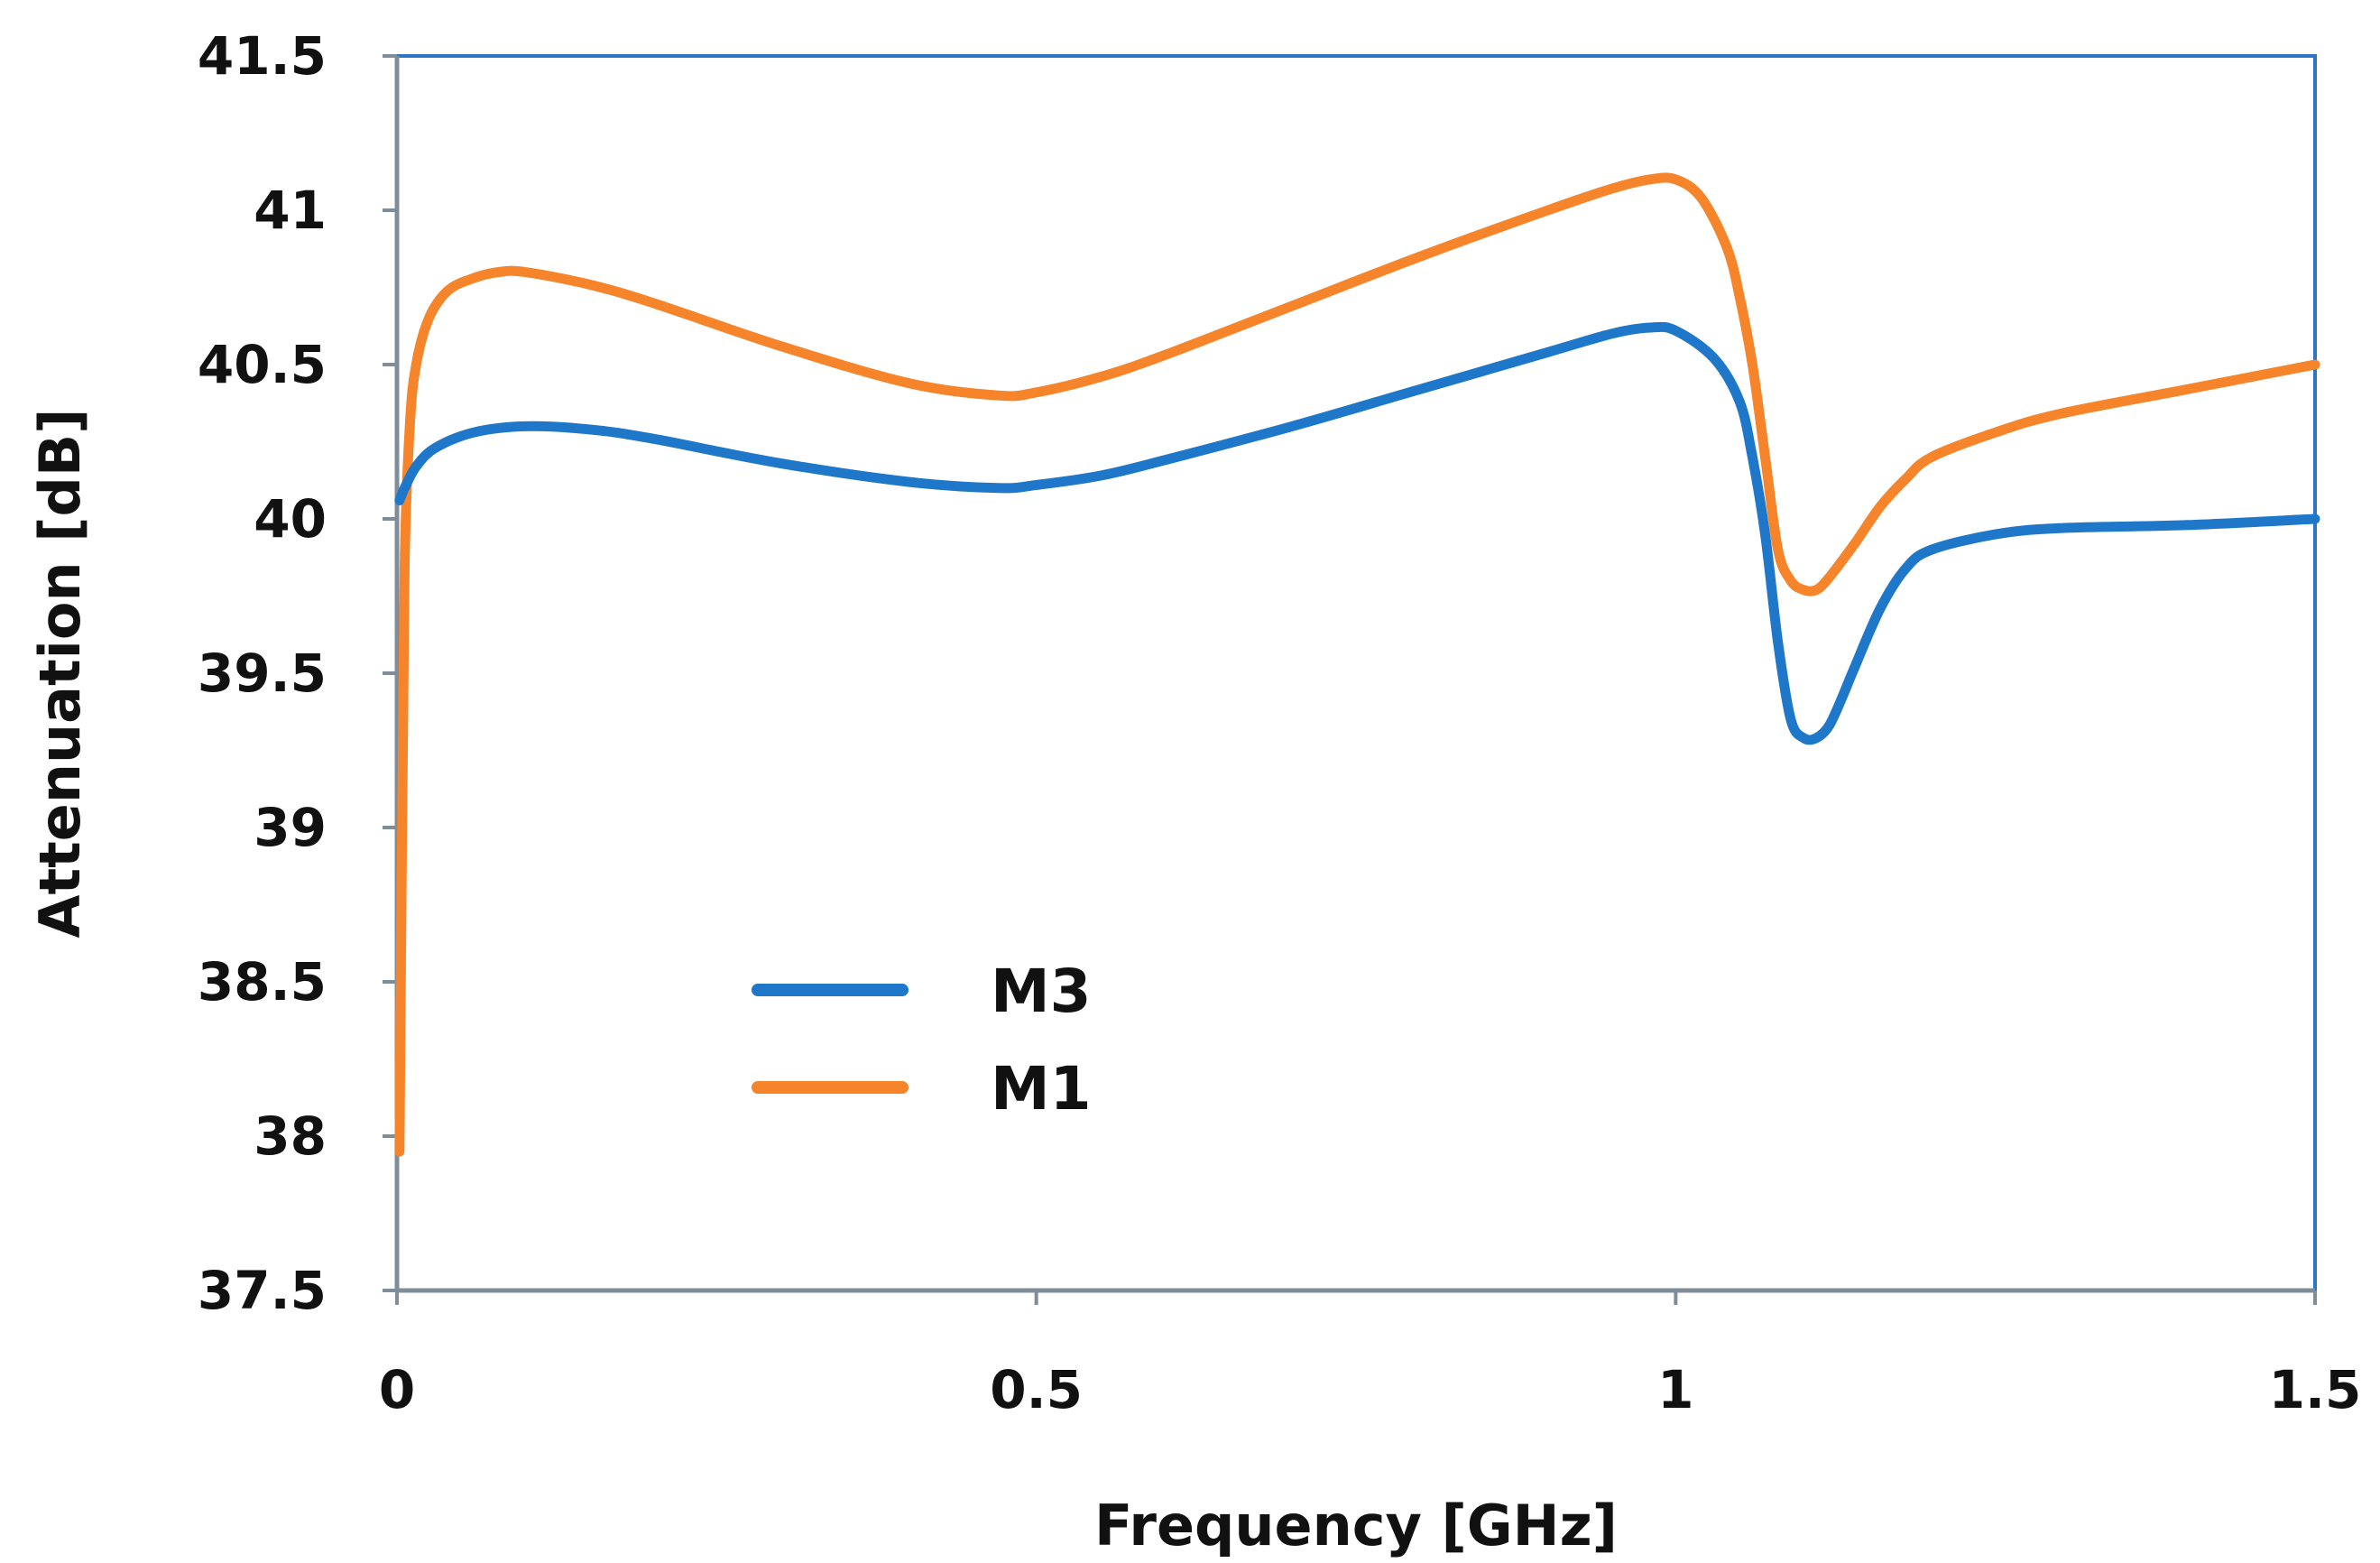 This screenshot has width=2380, height=1563. I want to click on x-axis-title: Frequency [GHz], so click(1356, 1525).